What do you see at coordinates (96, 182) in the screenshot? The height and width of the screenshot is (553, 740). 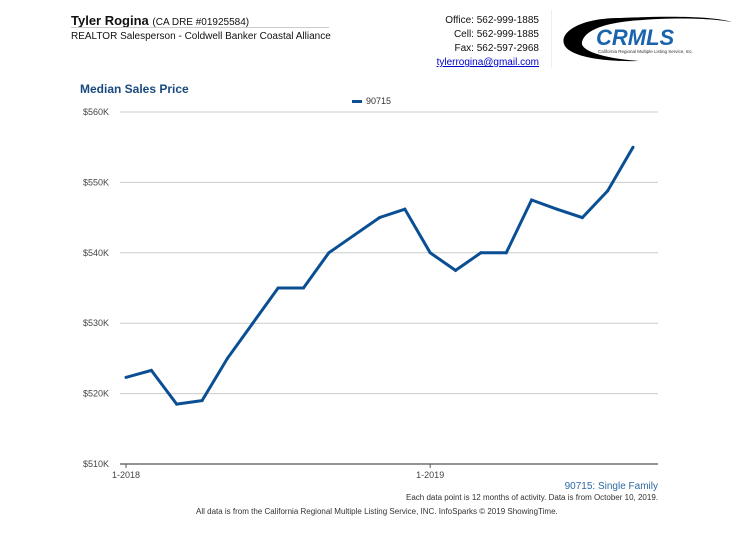 I see `y-tick-label: $550K` at bounding box center [96, 182].